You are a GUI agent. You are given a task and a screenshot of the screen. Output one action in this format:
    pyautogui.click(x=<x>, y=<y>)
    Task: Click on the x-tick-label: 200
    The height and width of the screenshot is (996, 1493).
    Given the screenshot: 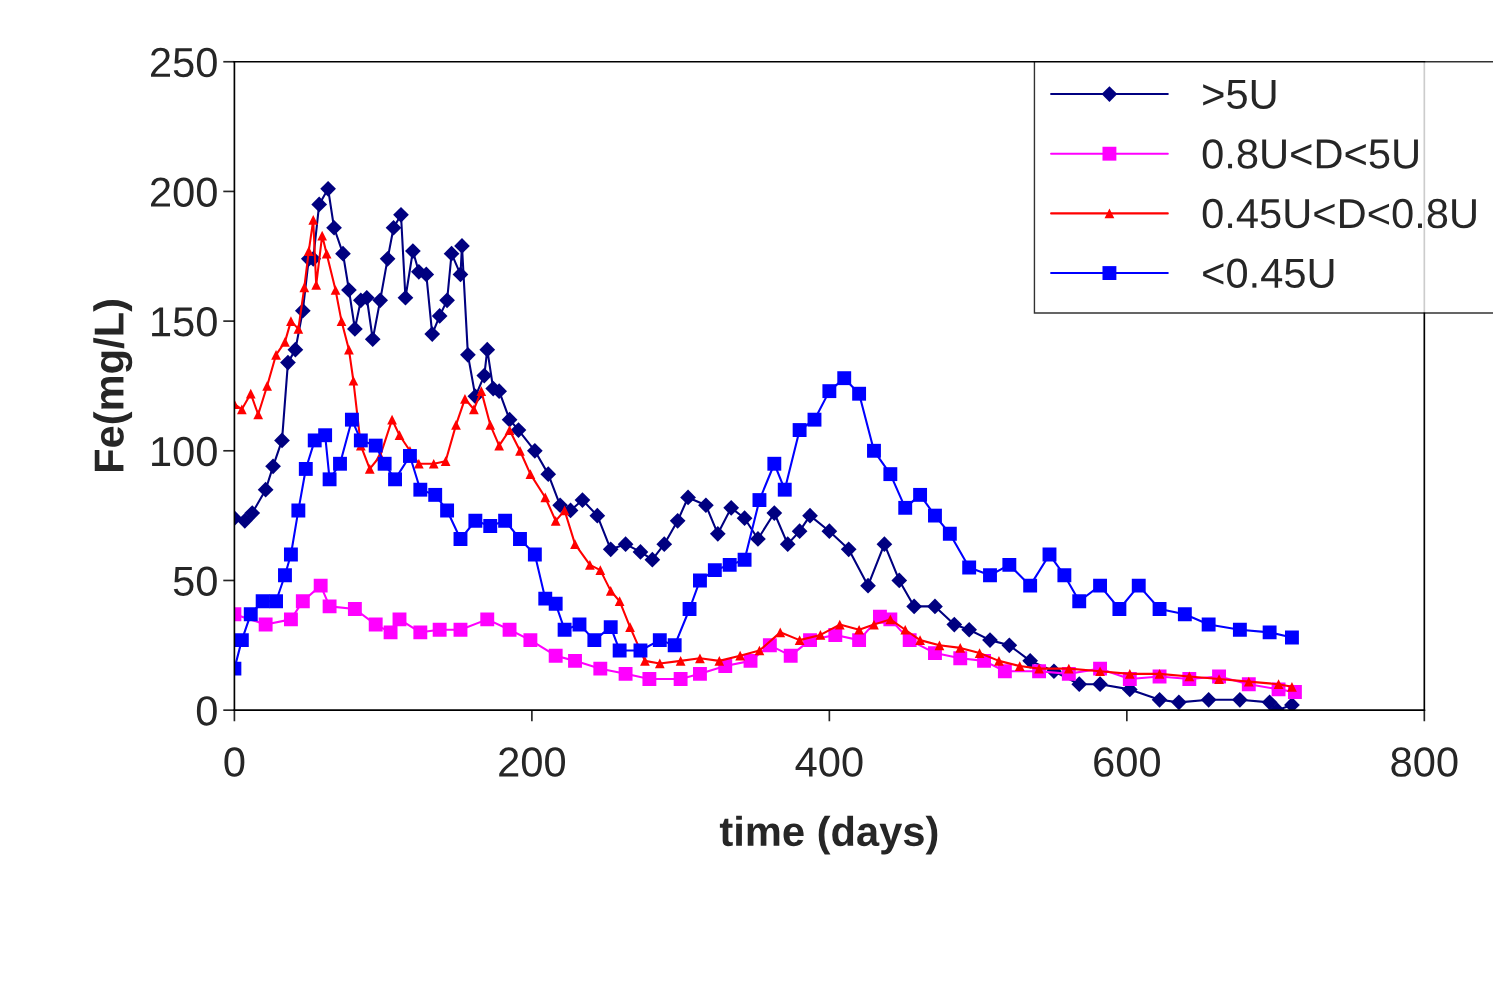 What is the action you would take?
    pyautogui.click(x=532, y=762)
    